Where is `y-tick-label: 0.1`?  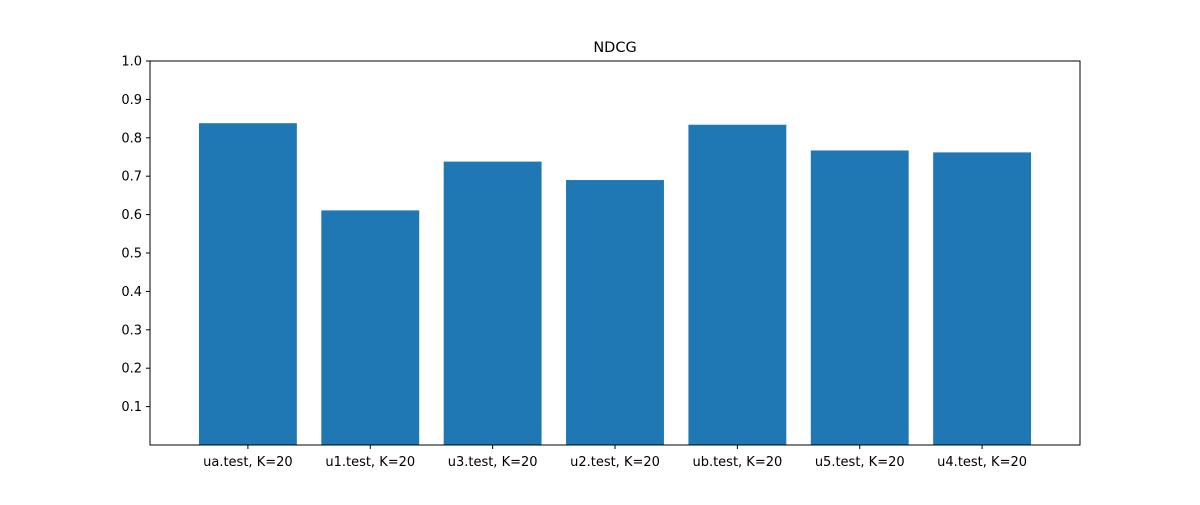
y-tick-label: 0.1 is located at coordinates (131, 407).